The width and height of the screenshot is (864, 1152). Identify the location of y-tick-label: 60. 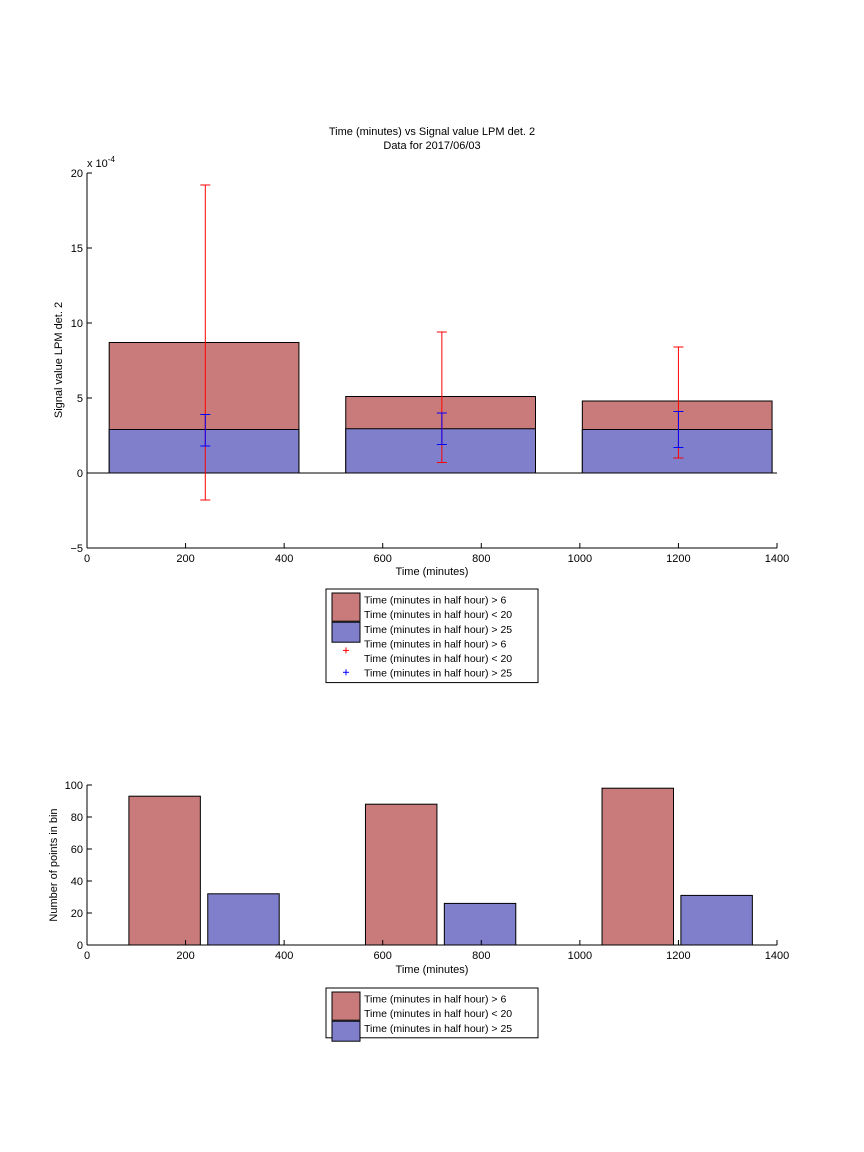
(77, 850).